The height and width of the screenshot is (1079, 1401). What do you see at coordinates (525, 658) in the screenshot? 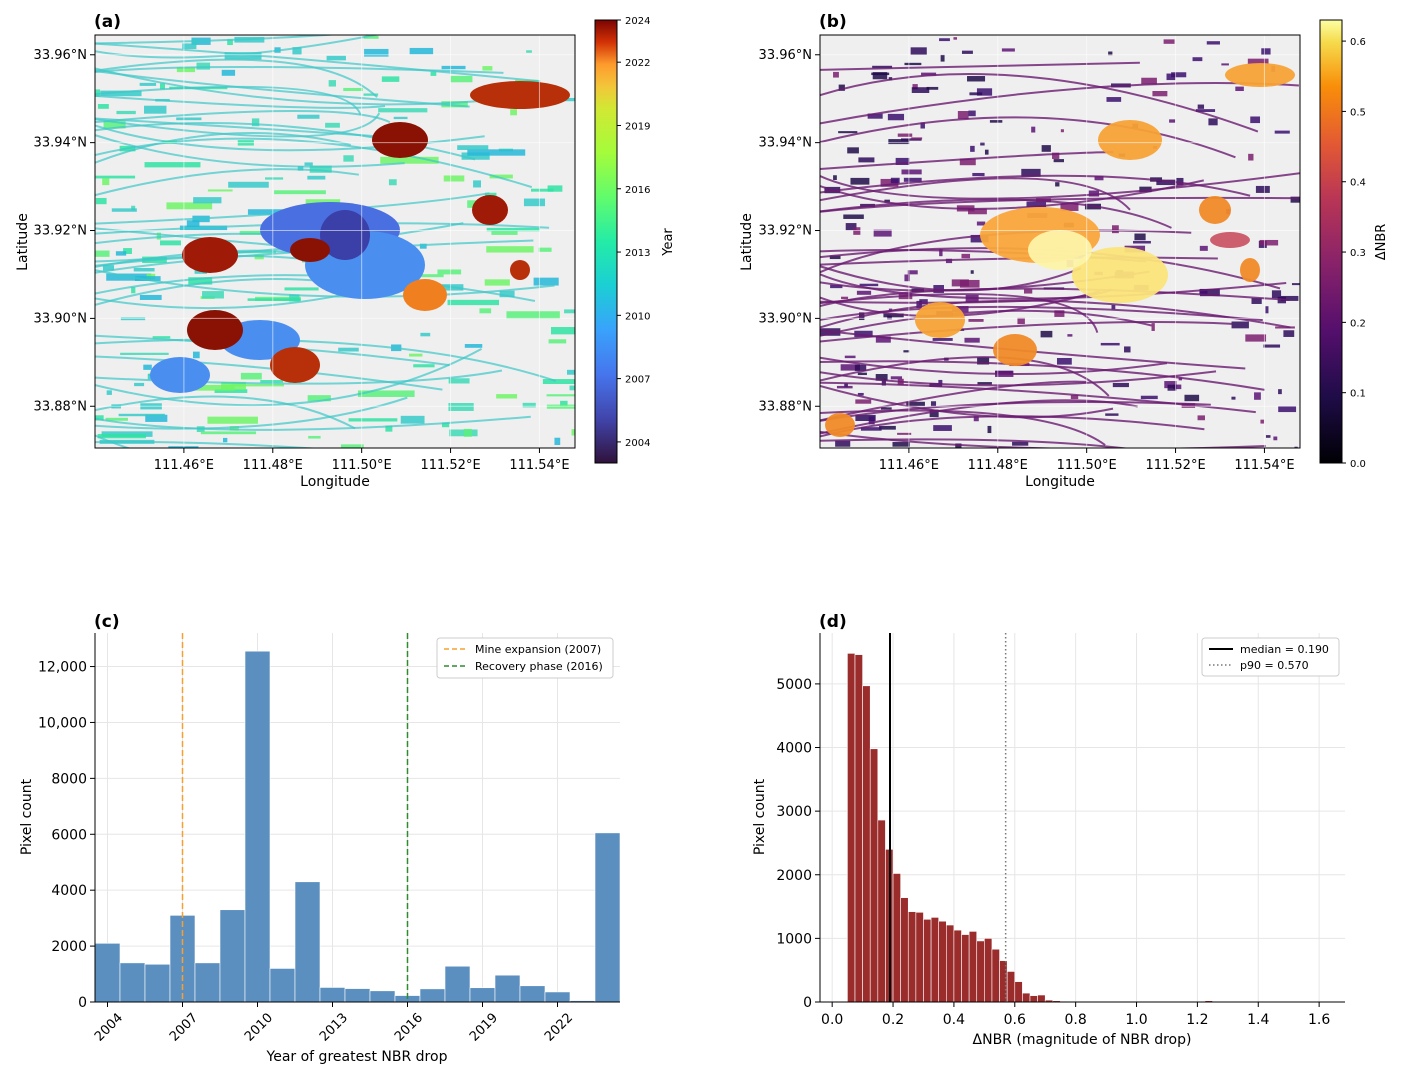
I see `panel-c-legend-box` at bounding box center [525, 658].